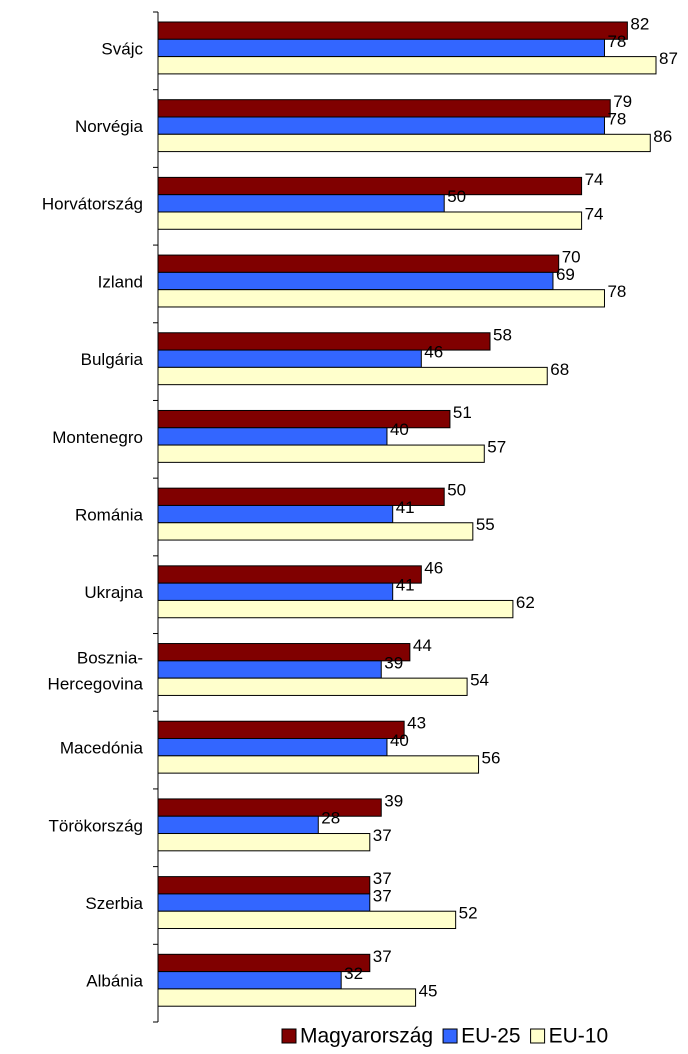  Describe the element at coordinates (479, 680) in the screenshot. I see `value-label: 54` at that location.